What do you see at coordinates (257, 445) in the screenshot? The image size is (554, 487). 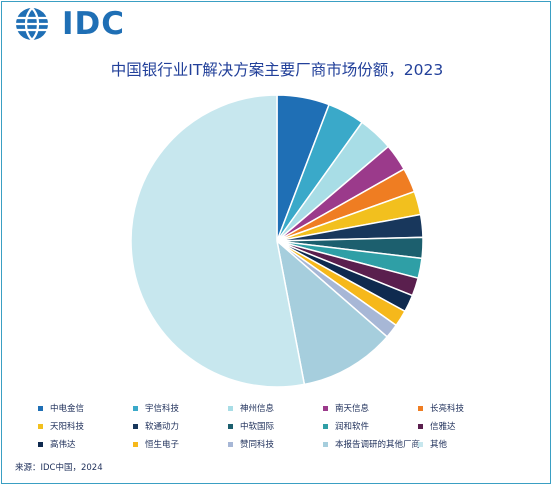 I see `legend-label: 赞同科技` at bounding box center [257, 445].